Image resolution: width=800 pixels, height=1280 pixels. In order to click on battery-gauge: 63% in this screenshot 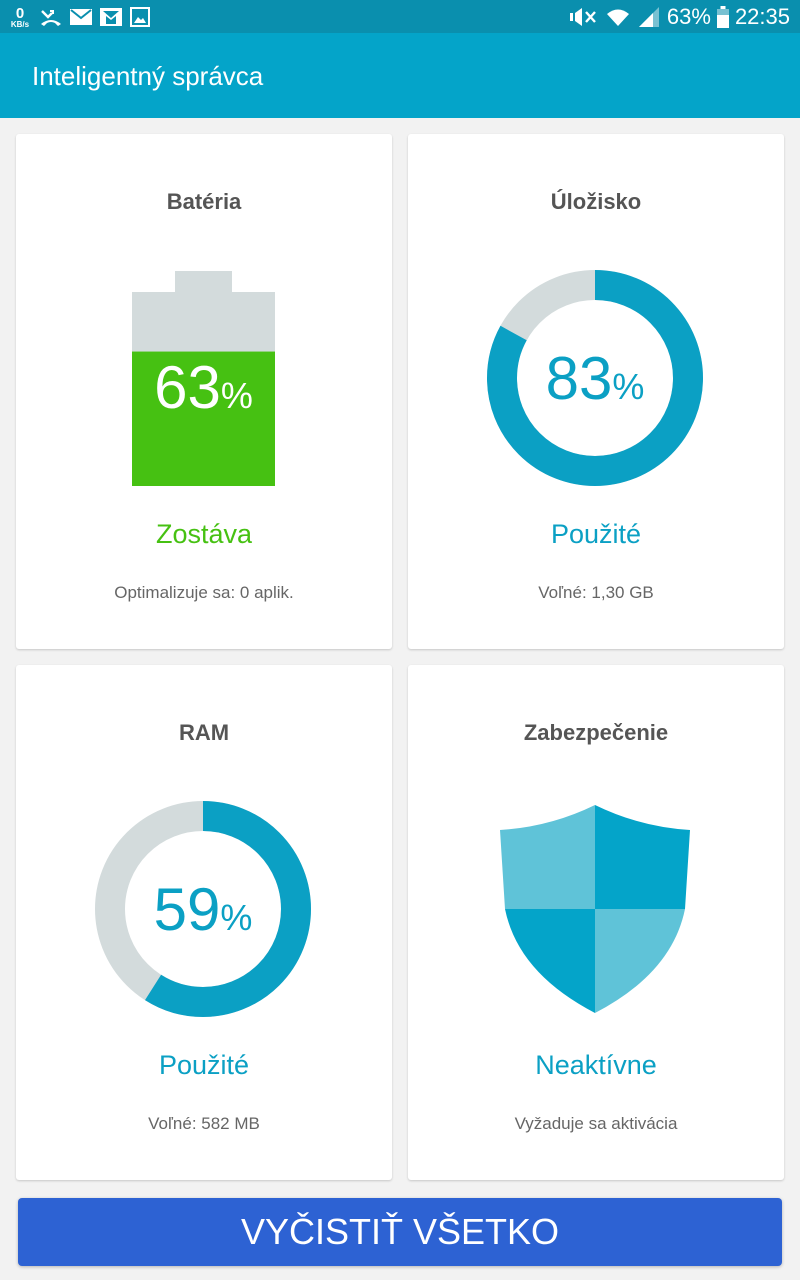, I will do `click(203, 378)`.